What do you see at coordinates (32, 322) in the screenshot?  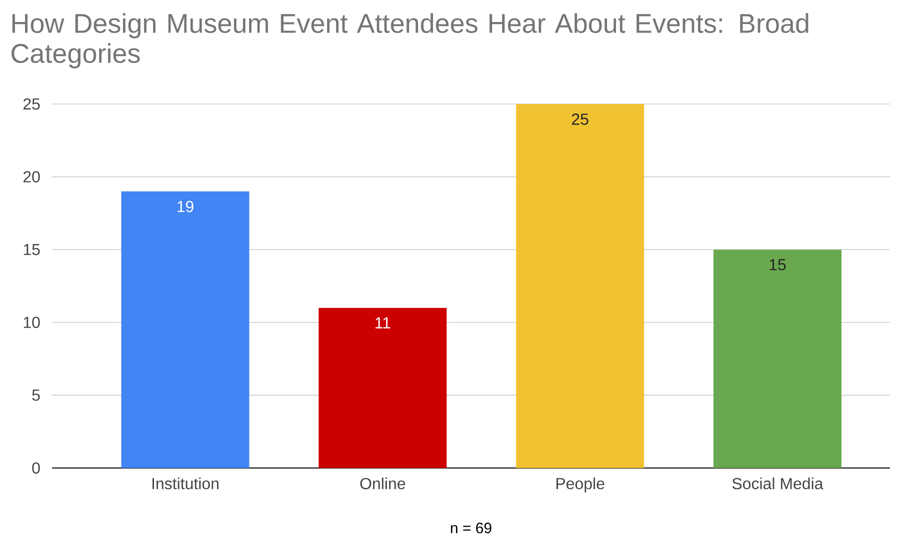 I see `y-tick-label: 10` at bounding box center [32, 322].